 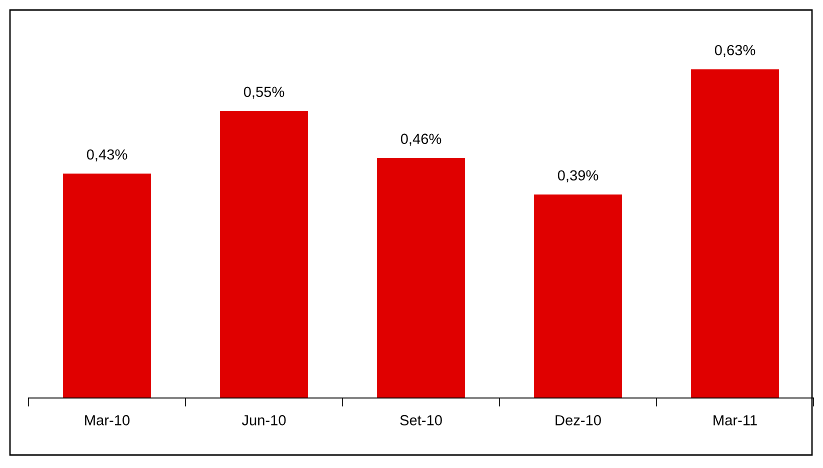 What do you see at coordinates (578, 420) in the screenshot?
I see `x-tick-label: Dez-10` at bounding box center [578, 420].